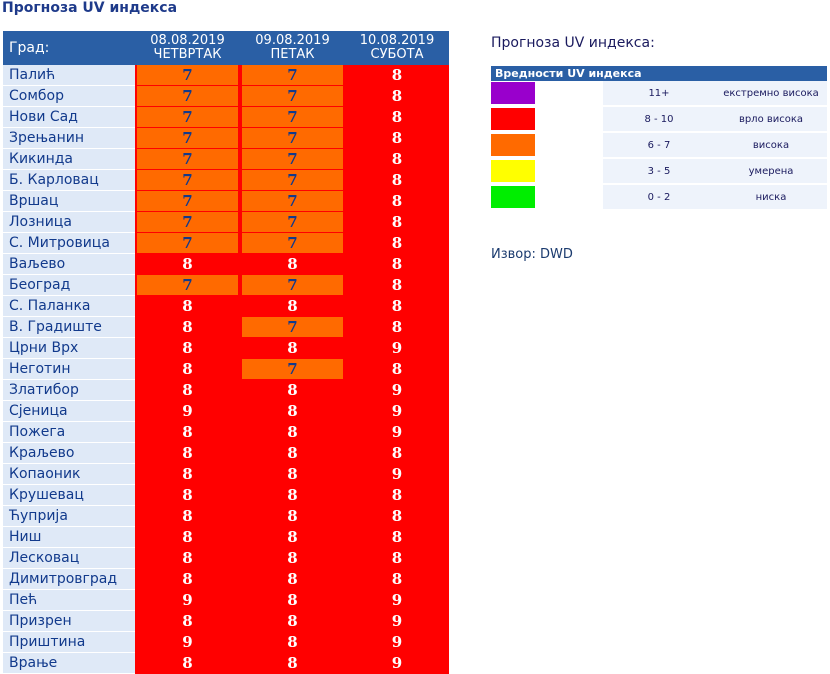 This screenshot has height=674, width=830. What do you see at coordinates (226, 306) in the screenshot?
I see `table-row: С. Паланка 8 8 8` at bounding box center [226, 306].